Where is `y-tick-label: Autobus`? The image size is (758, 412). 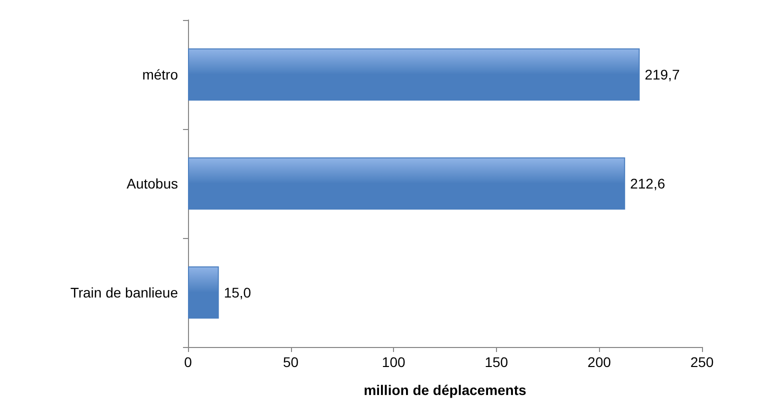 y-tick-label: Autobus is located at coordinates (152, 184).